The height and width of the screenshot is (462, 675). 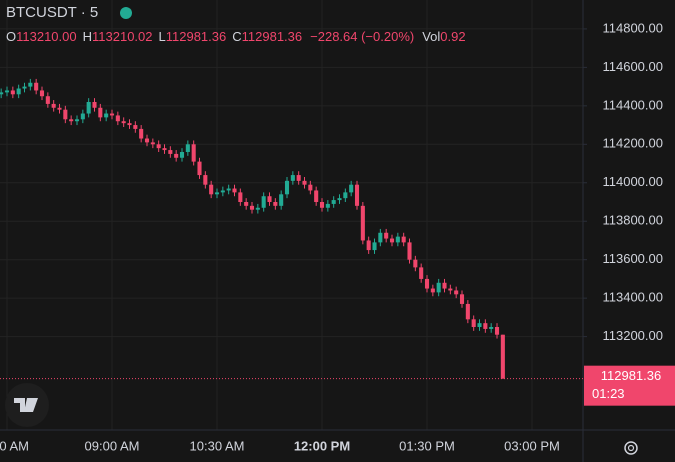 What do you see at coordinates (633, 181) in the screenshot?
I see `y-tick-label: 114000.00` at bounding box center [633, 181].